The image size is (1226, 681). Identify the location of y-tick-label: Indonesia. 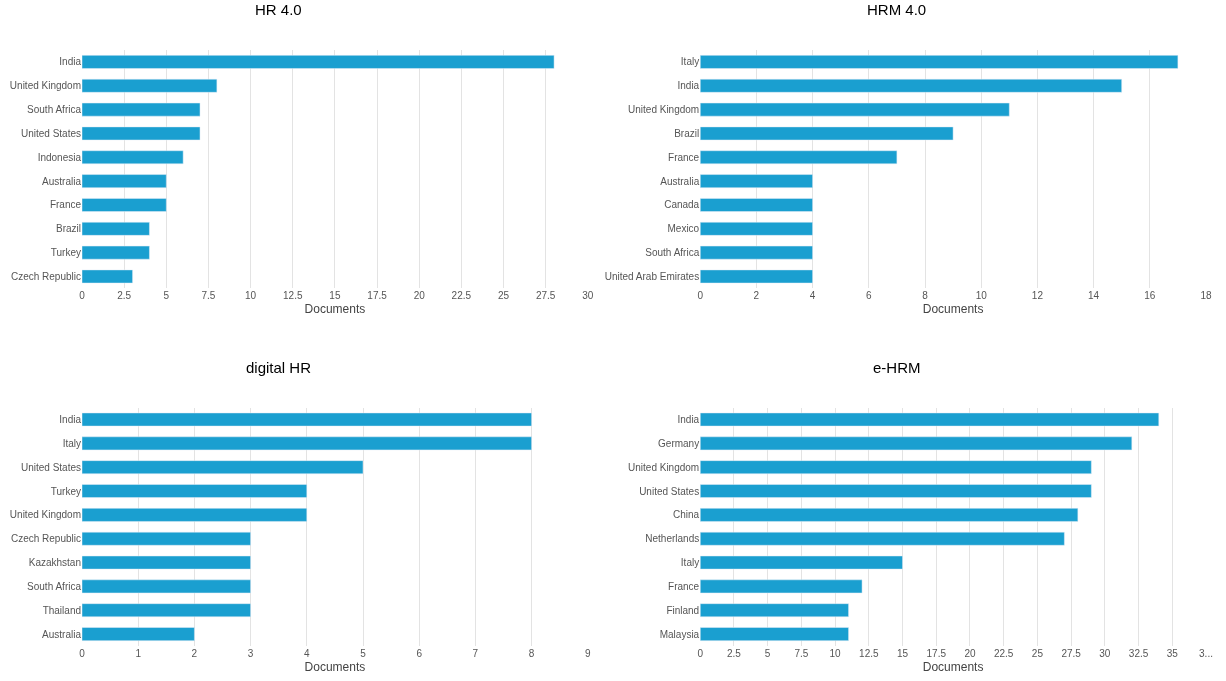
(59, 157).